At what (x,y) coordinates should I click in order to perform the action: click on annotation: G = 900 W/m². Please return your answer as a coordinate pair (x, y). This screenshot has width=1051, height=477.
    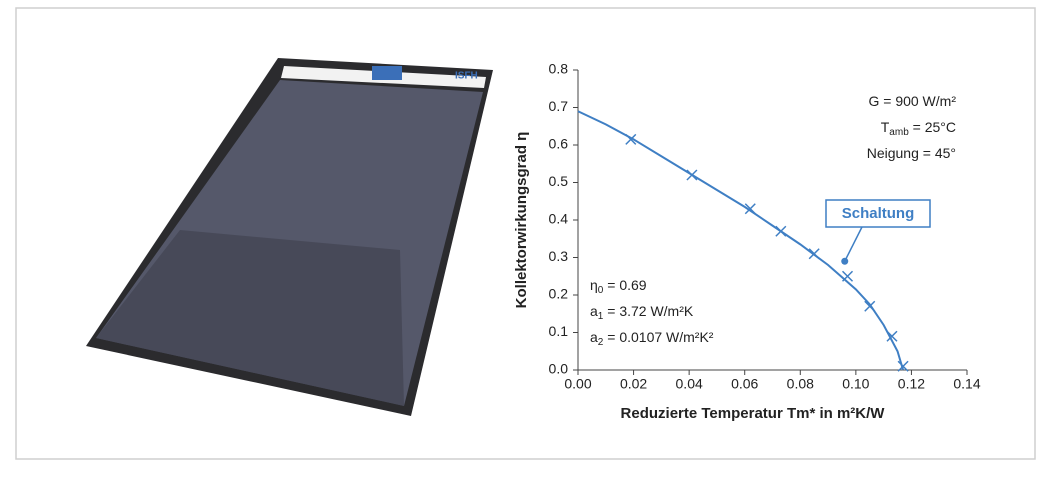
    Looking at the image, I should click on (912, 101).